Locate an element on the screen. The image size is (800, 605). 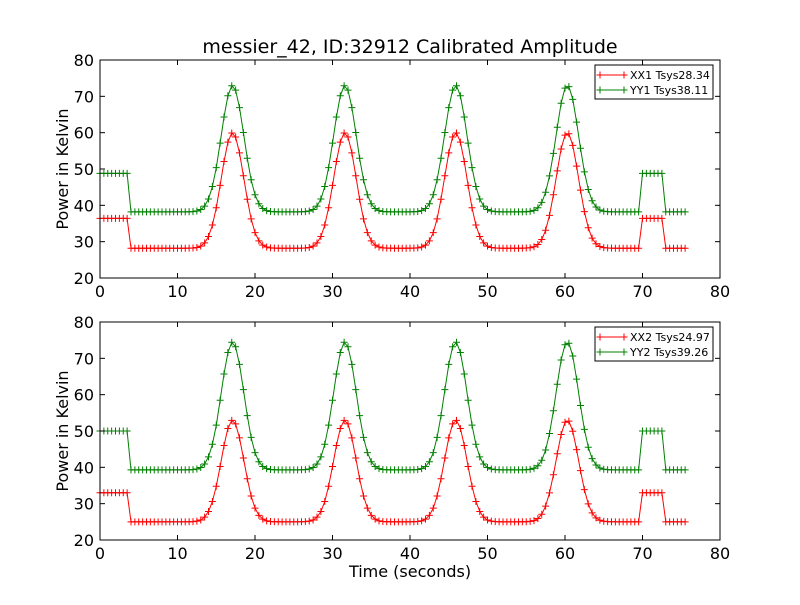
y-tick-label: 80 is located at coordinates (84, 322).